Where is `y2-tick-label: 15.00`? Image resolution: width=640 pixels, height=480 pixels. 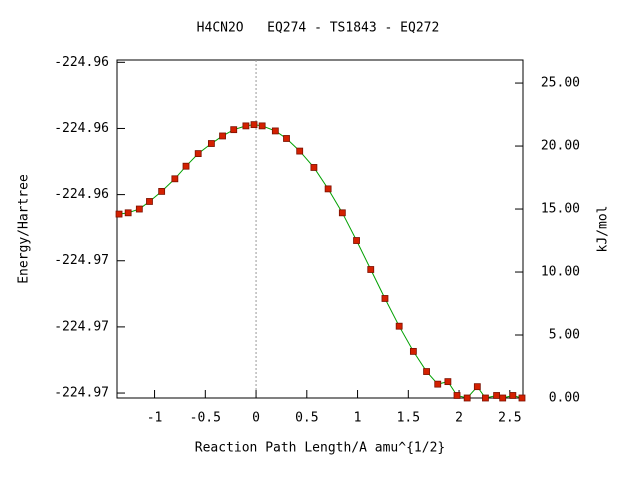
y2-tick-label: 15.00 is located at coordinates (560, 209).